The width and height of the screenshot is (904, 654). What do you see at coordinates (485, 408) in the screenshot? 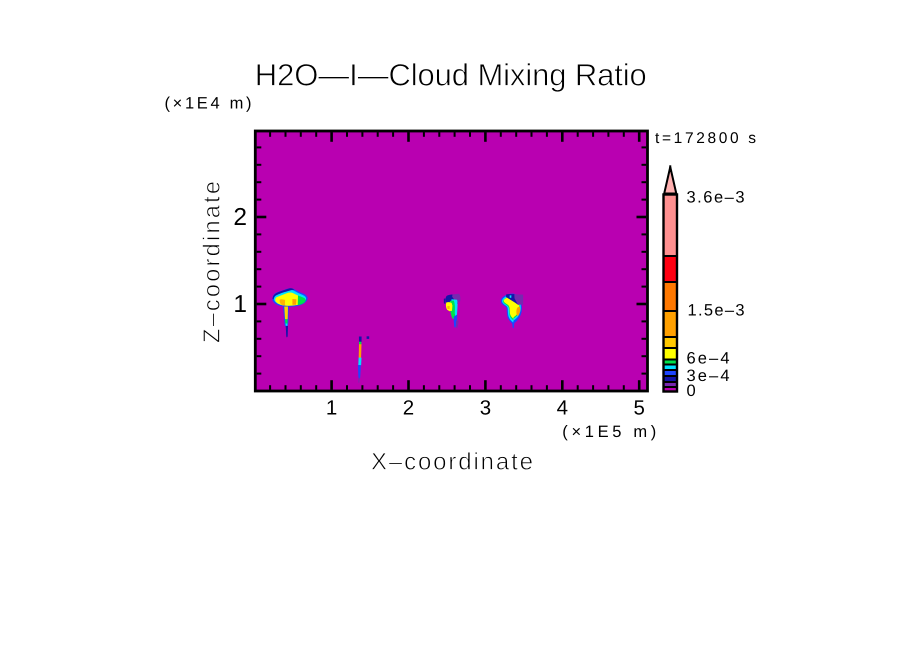
I see `svg-text: 3` at bounding box center [485, 408].